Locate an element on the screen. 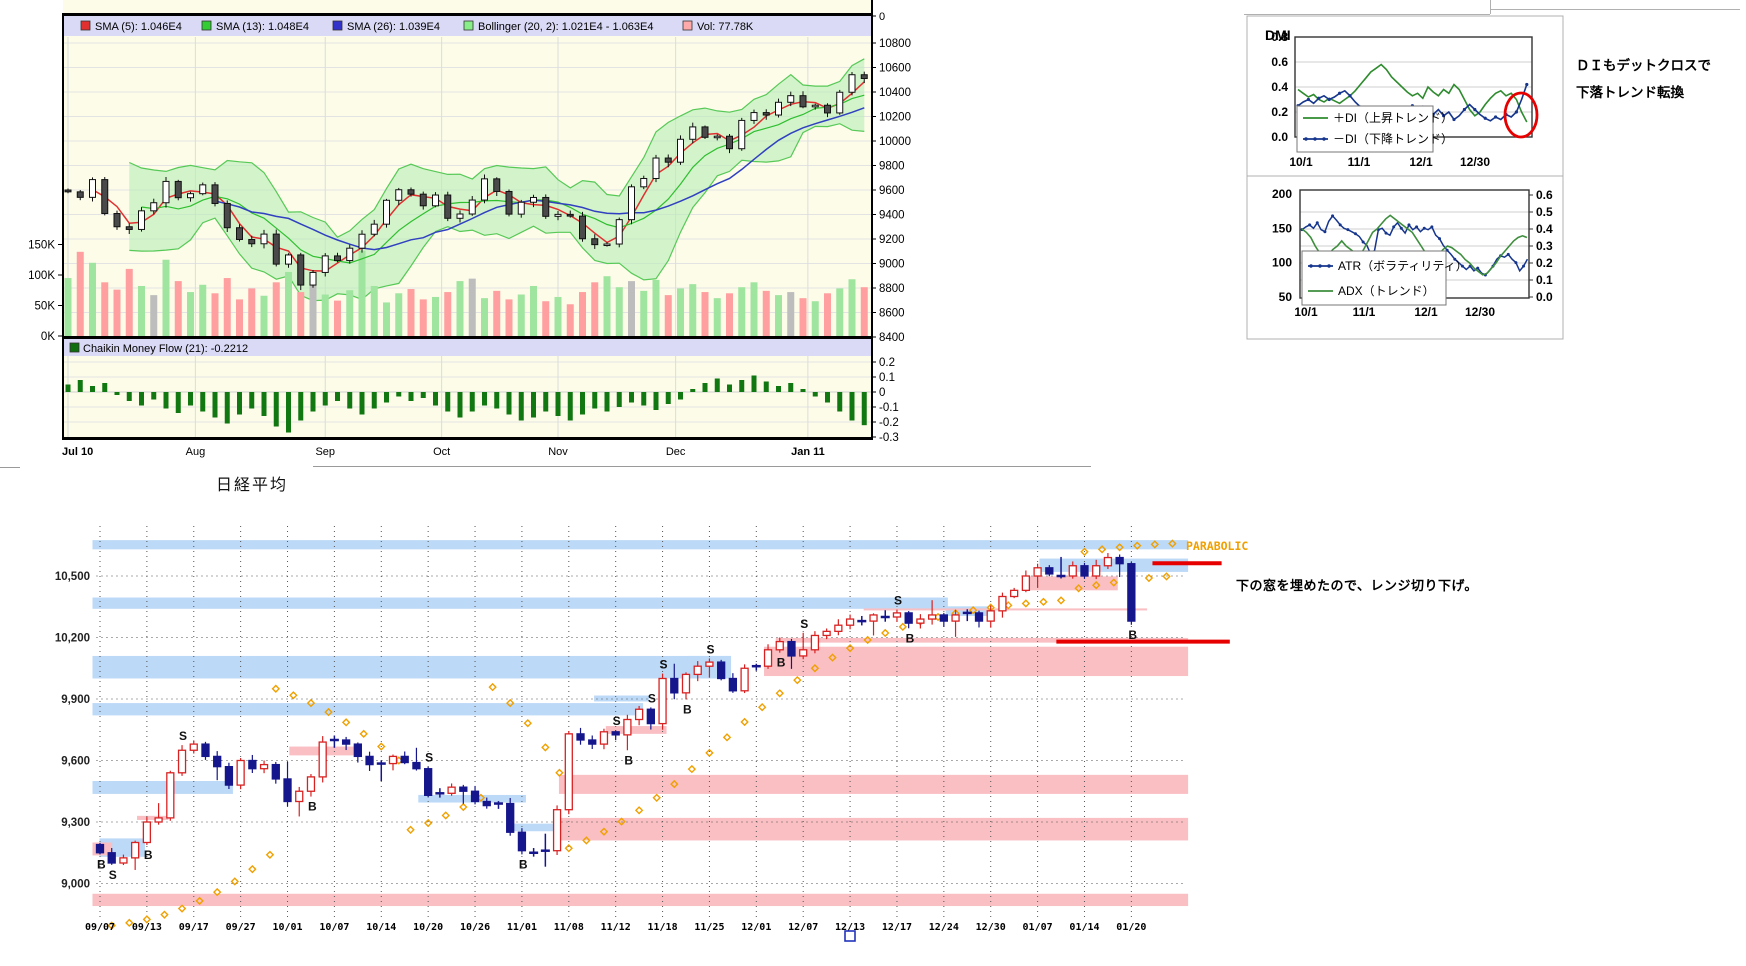  svg-text: Oct is located at coordinates (441, 452).